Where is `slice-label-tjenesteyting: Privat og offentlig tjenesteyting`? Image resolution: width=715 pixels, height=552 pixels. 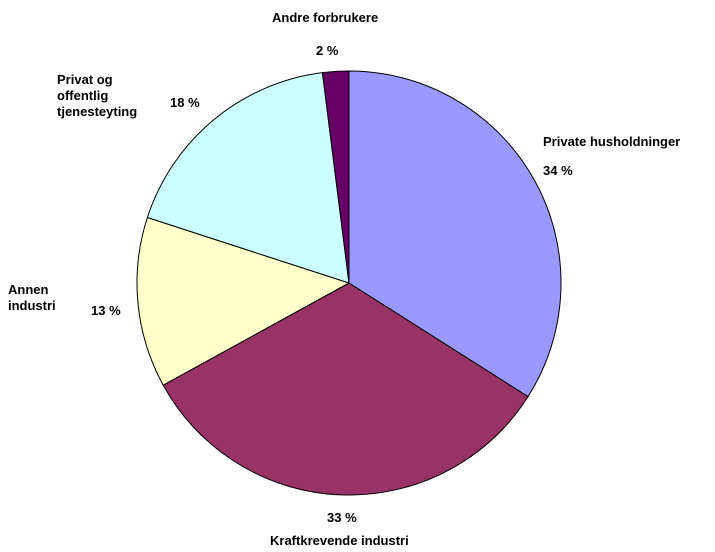
slice-label-tjenesteyting: Privat og offentlig tjenesteyting is located at coordinates (97, 96).